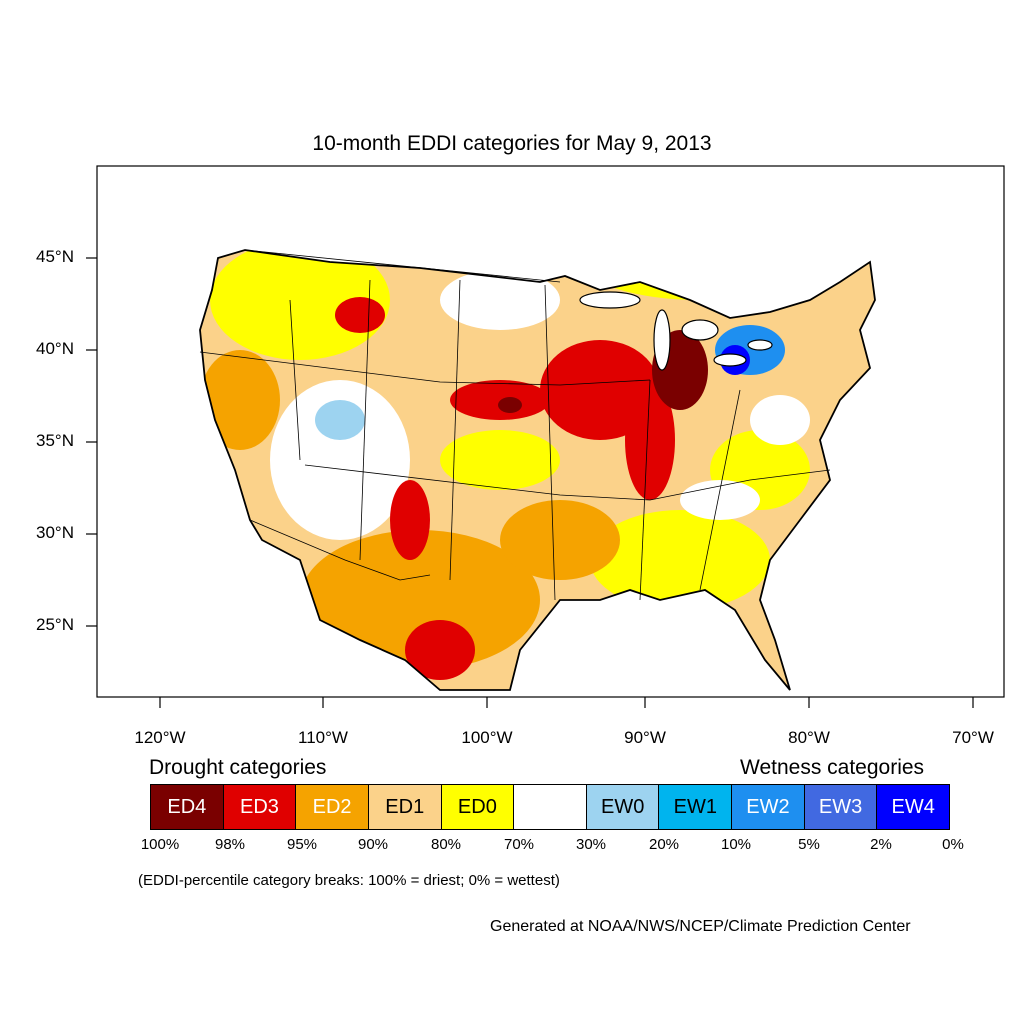 The width and height of the screenshot is (1024, 1024). I want to click on break-label: 0%, so click(953, 844).